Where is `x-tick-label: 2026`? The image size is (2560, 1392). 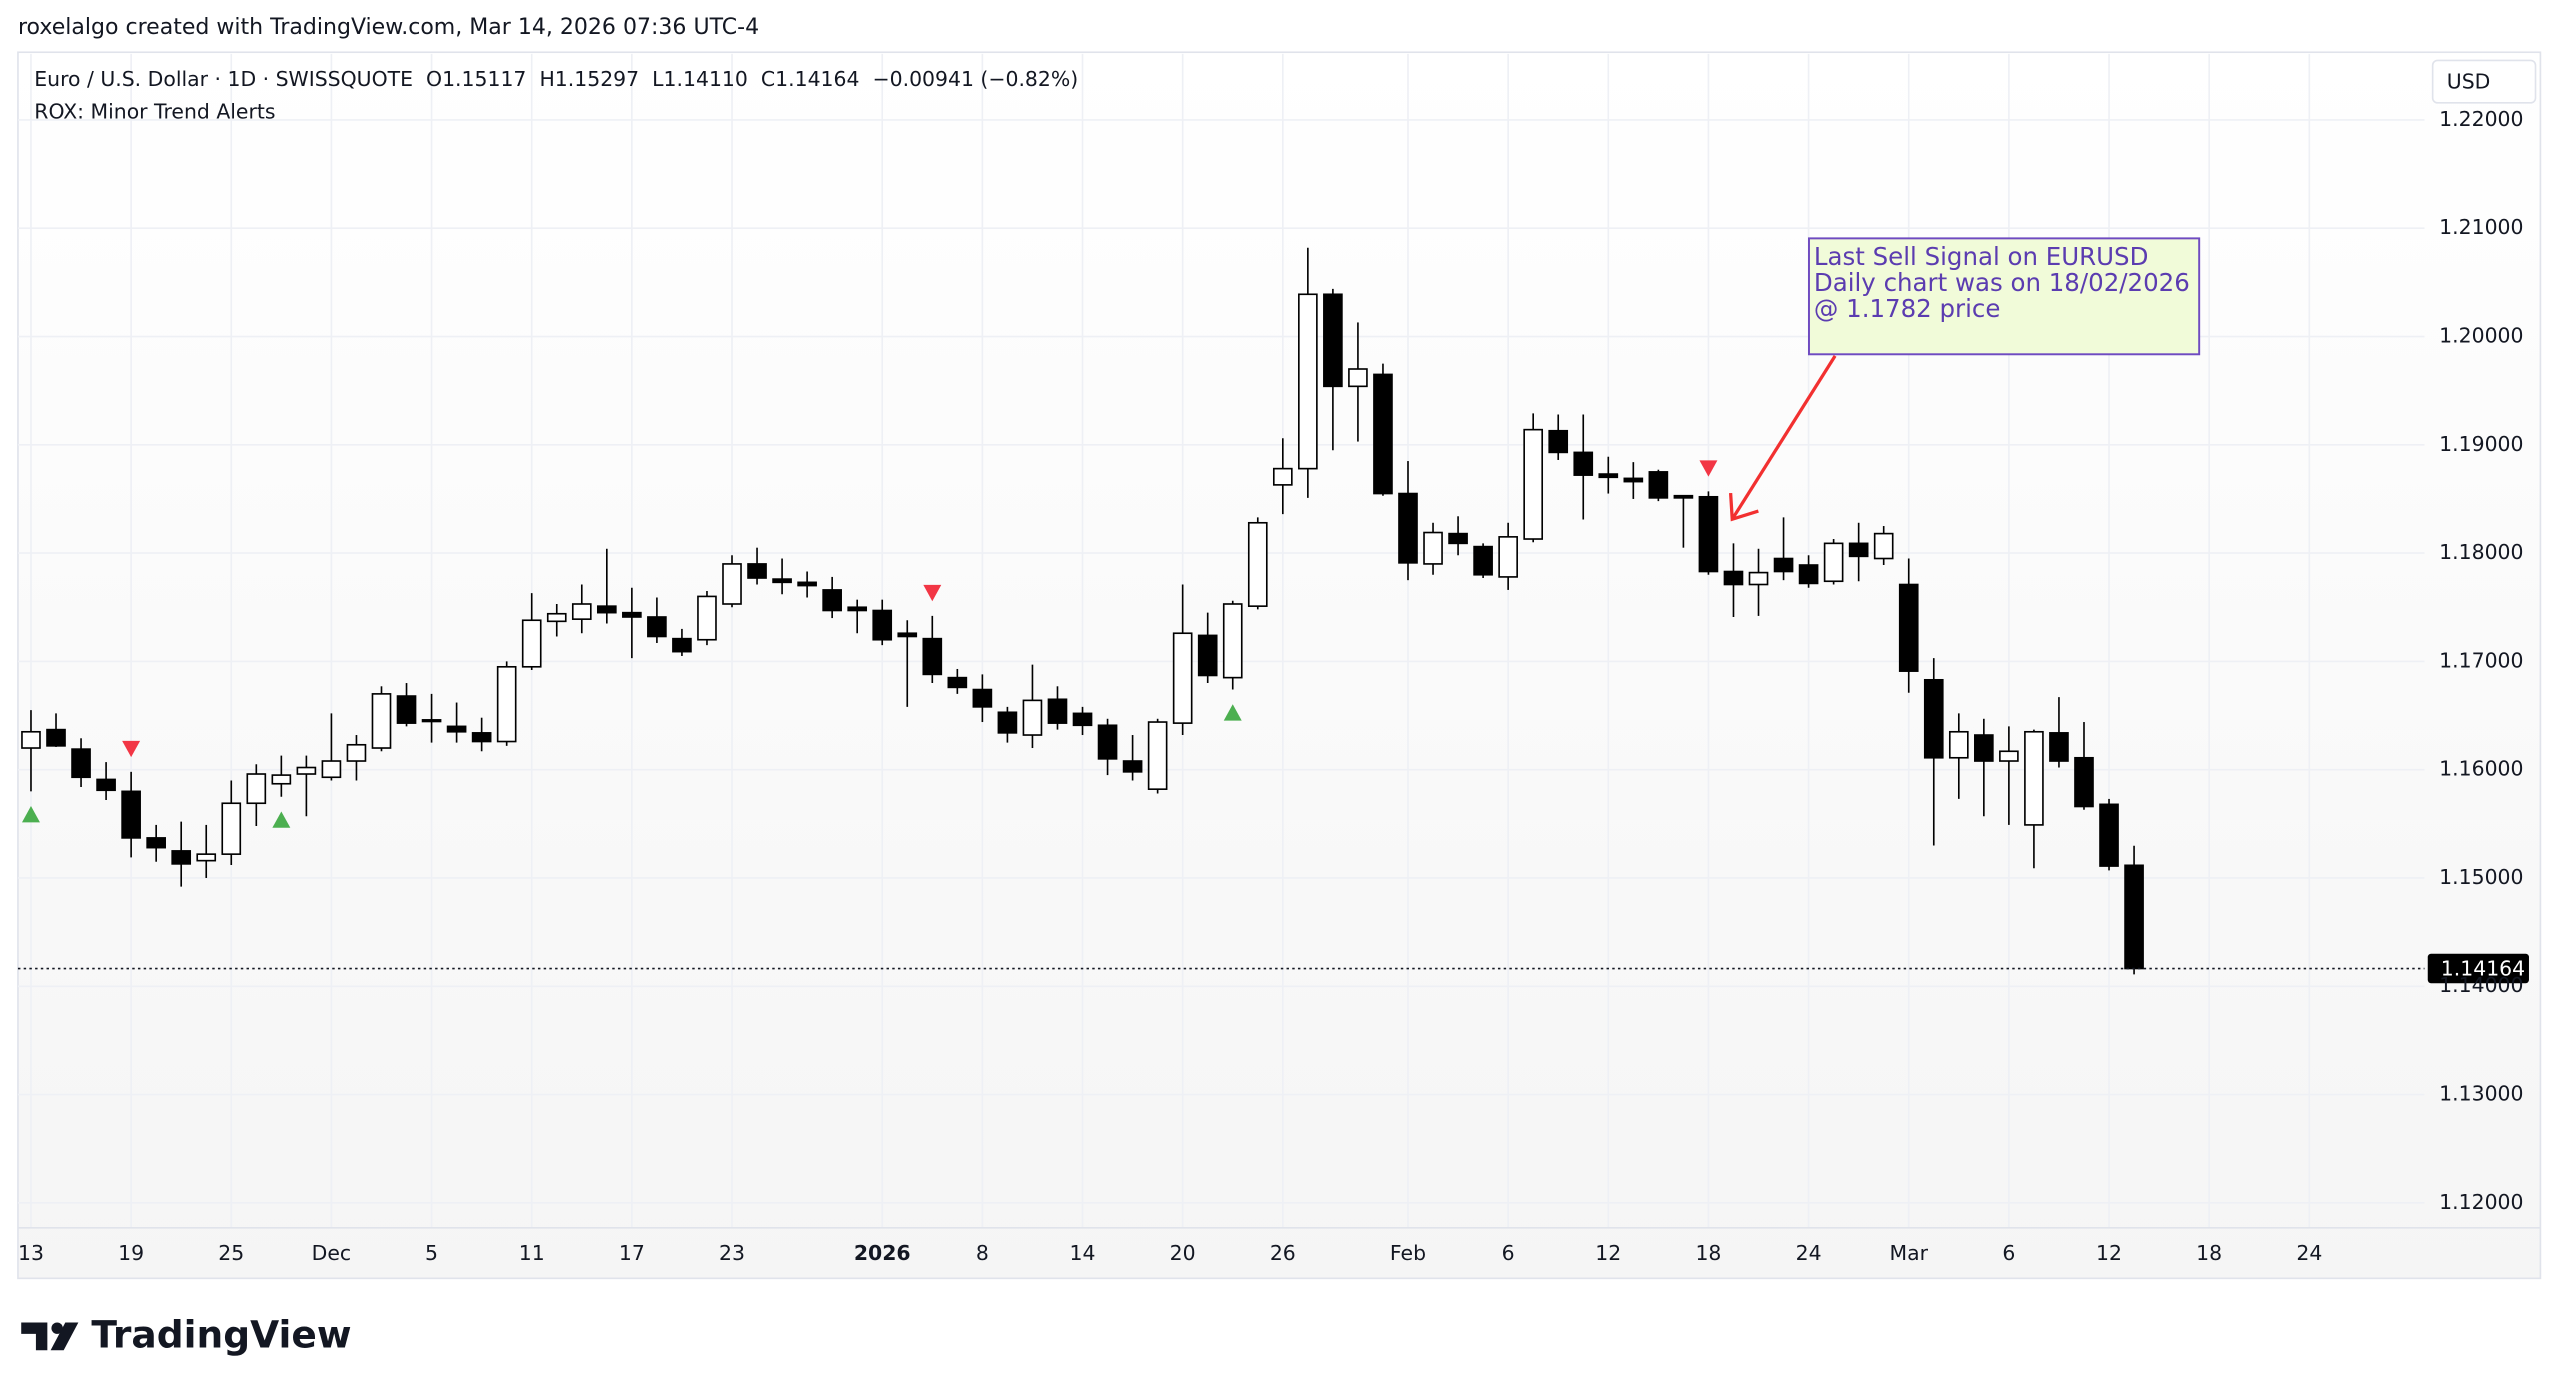 x-tick-label: 2026 is located at coordinates (882, 1253).